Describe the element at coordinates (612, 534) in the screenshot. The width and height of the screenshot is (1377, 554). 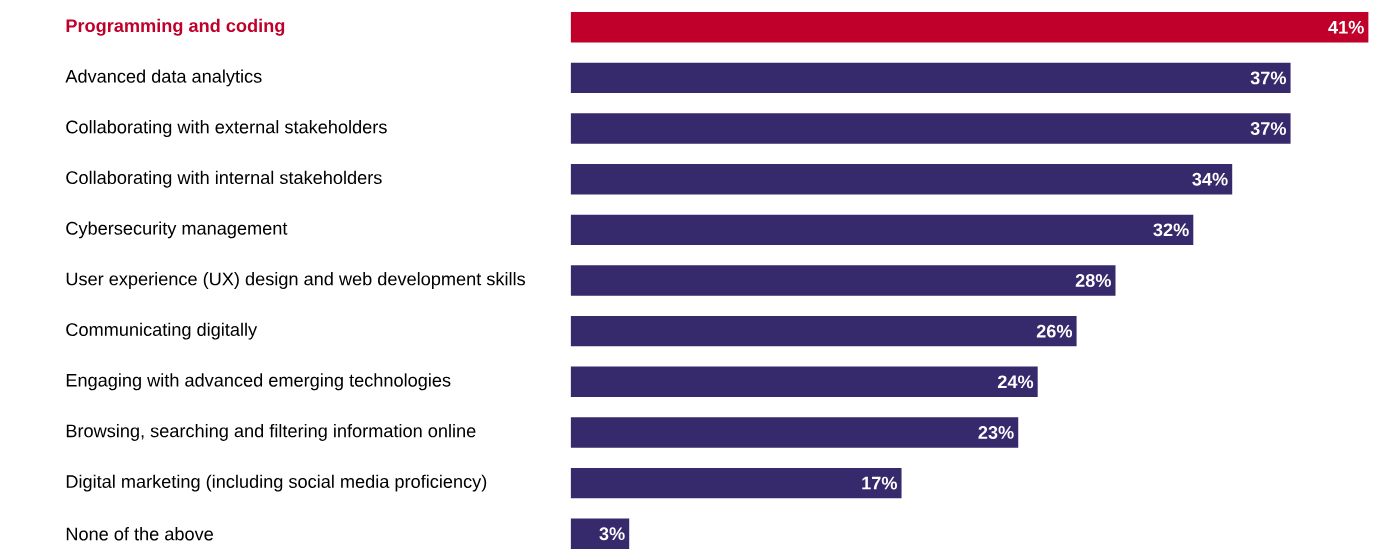
I see `data-label: 3%` at that location.